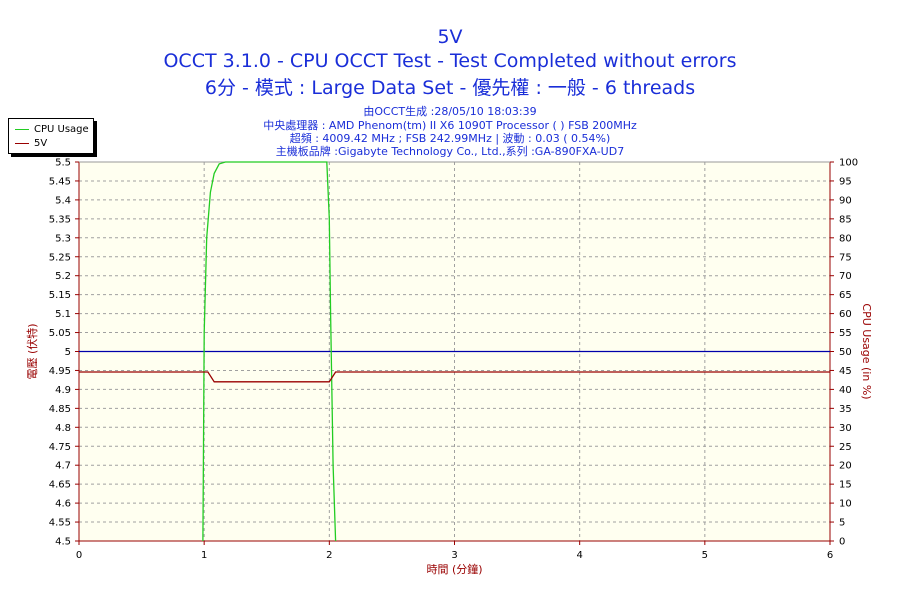 This screenshot has width=900, height=600. I want to click on y-left-tick-label: 5, so click(68, 352).